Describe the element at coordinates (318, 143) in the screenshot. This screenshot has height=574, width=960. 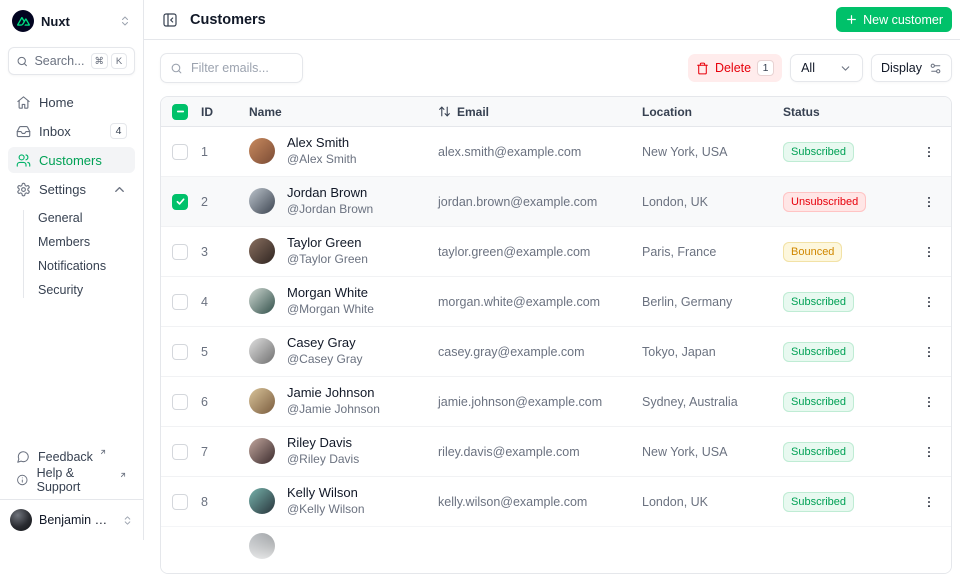
I see `customer-name: Alex Smith` at that location.